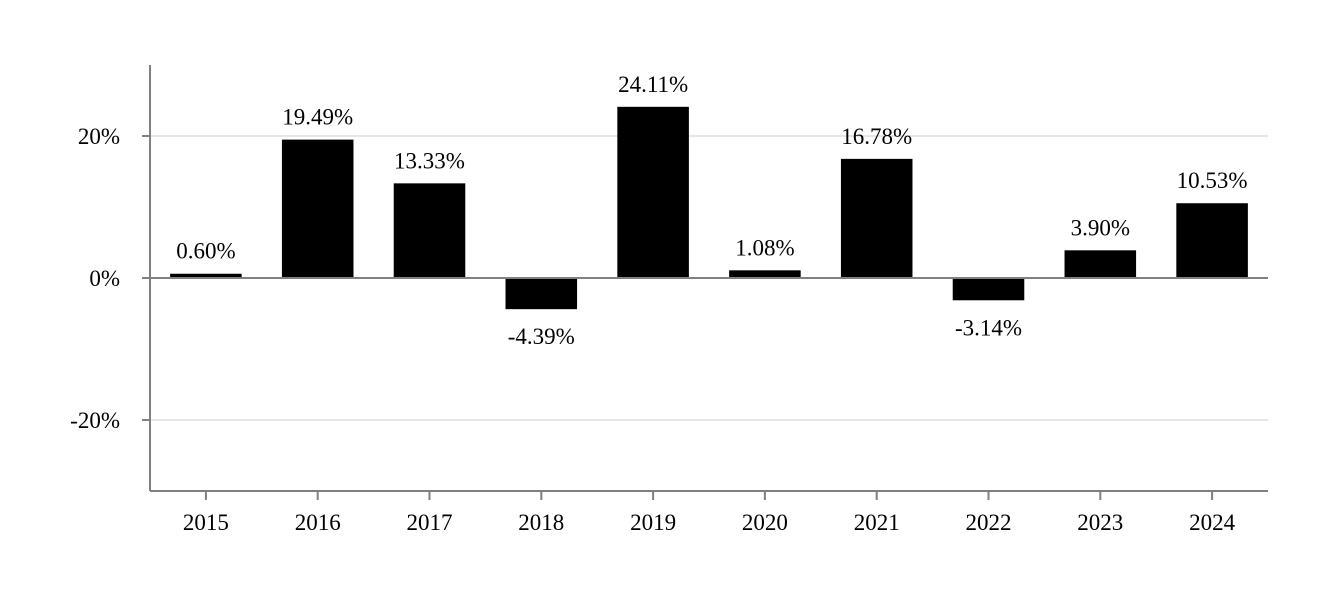  What do you see at coordinates (95, 420) in the screenshot?
I see `y-tick-label: -20%` at bounding box center [95, 420].